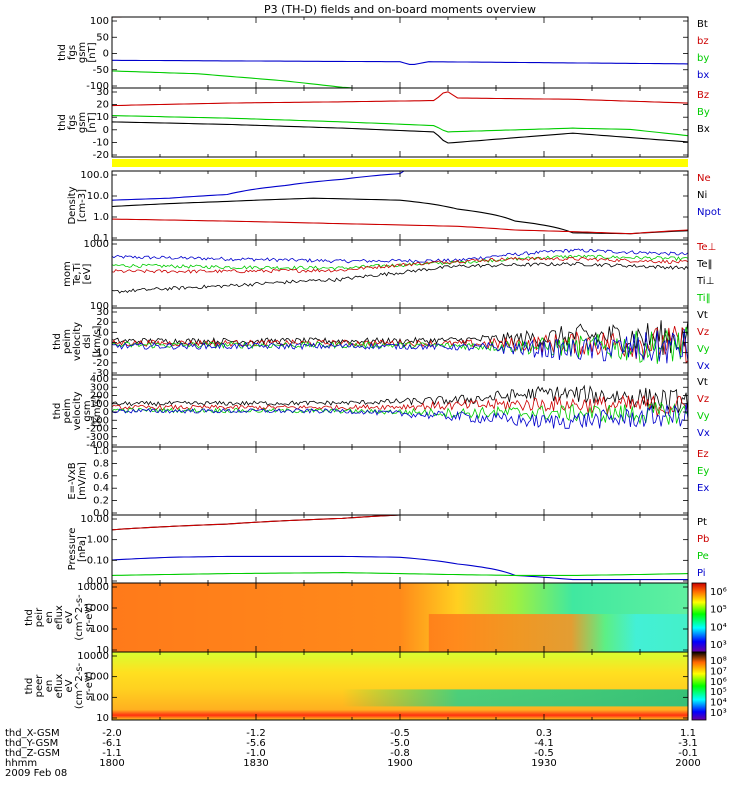 This screenshot has width=750, height=800. I want to click on y-axis-label: sr-eV), so click(89, 685).